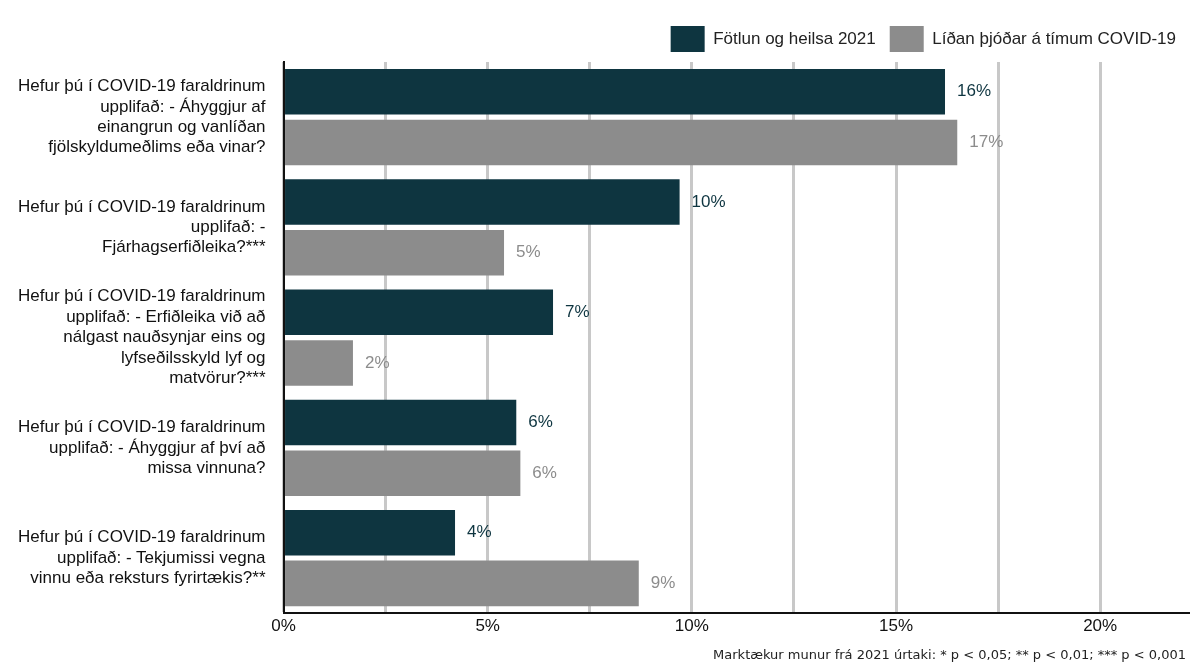 The width and height of the screenshot is (1198, 672). What do you see at coordinates (577, 311) in the screenshot?
I see `data-label: 7%` at bounding box center [577, 311].